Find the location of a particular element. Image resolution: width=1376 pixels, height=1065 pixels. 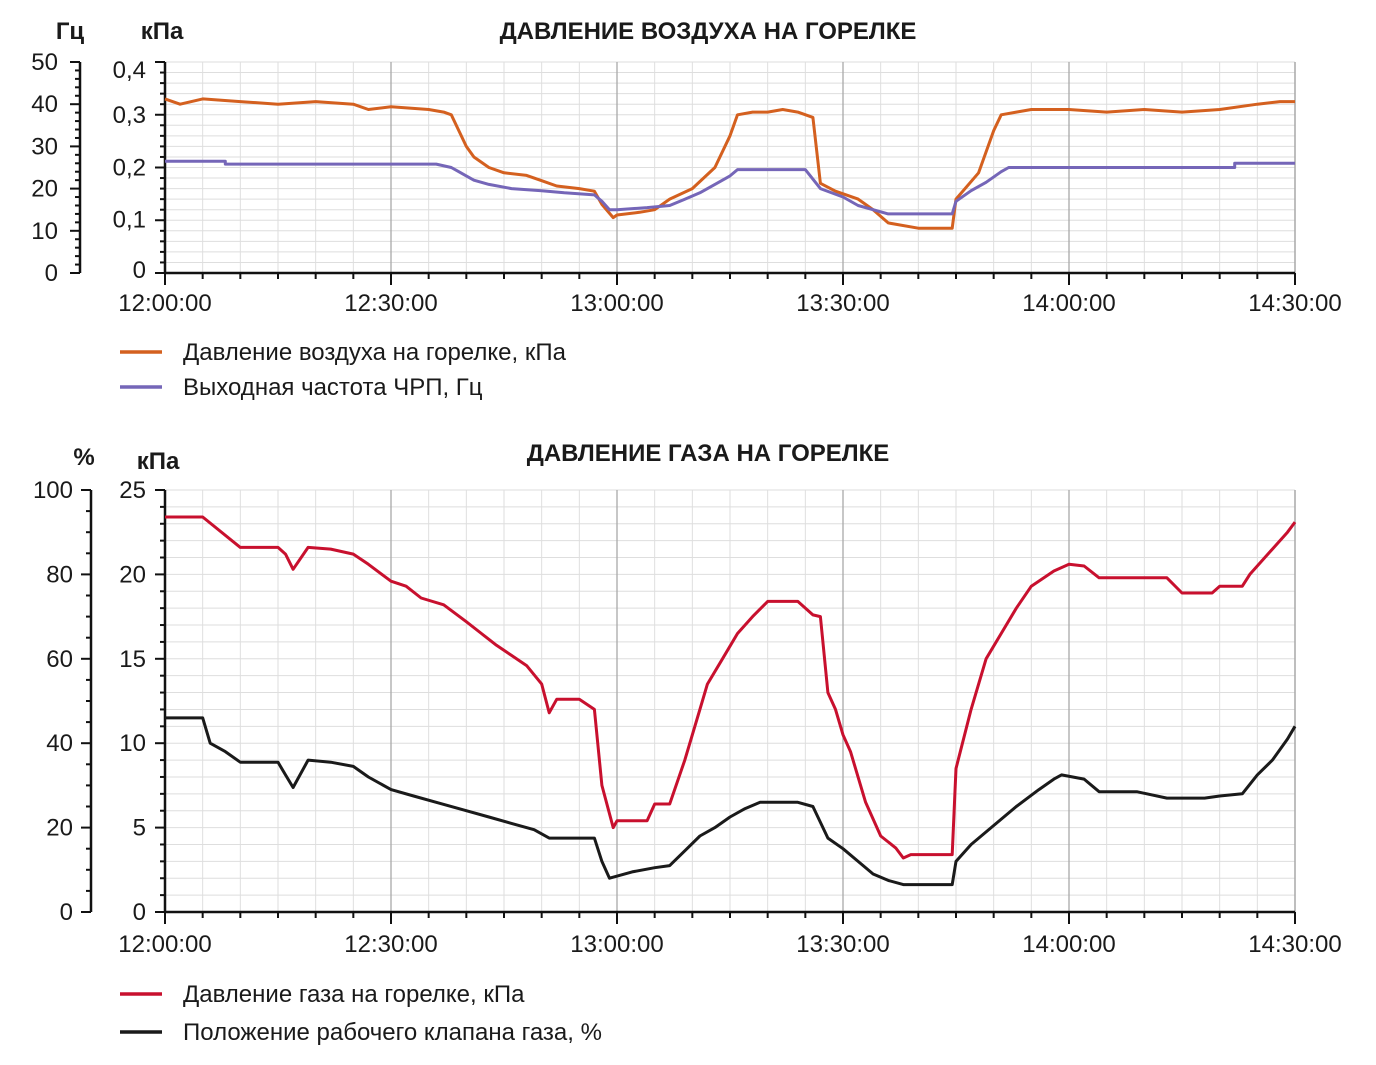

outer-axis-tick-label: 10 is located at coordinates (44, 231).